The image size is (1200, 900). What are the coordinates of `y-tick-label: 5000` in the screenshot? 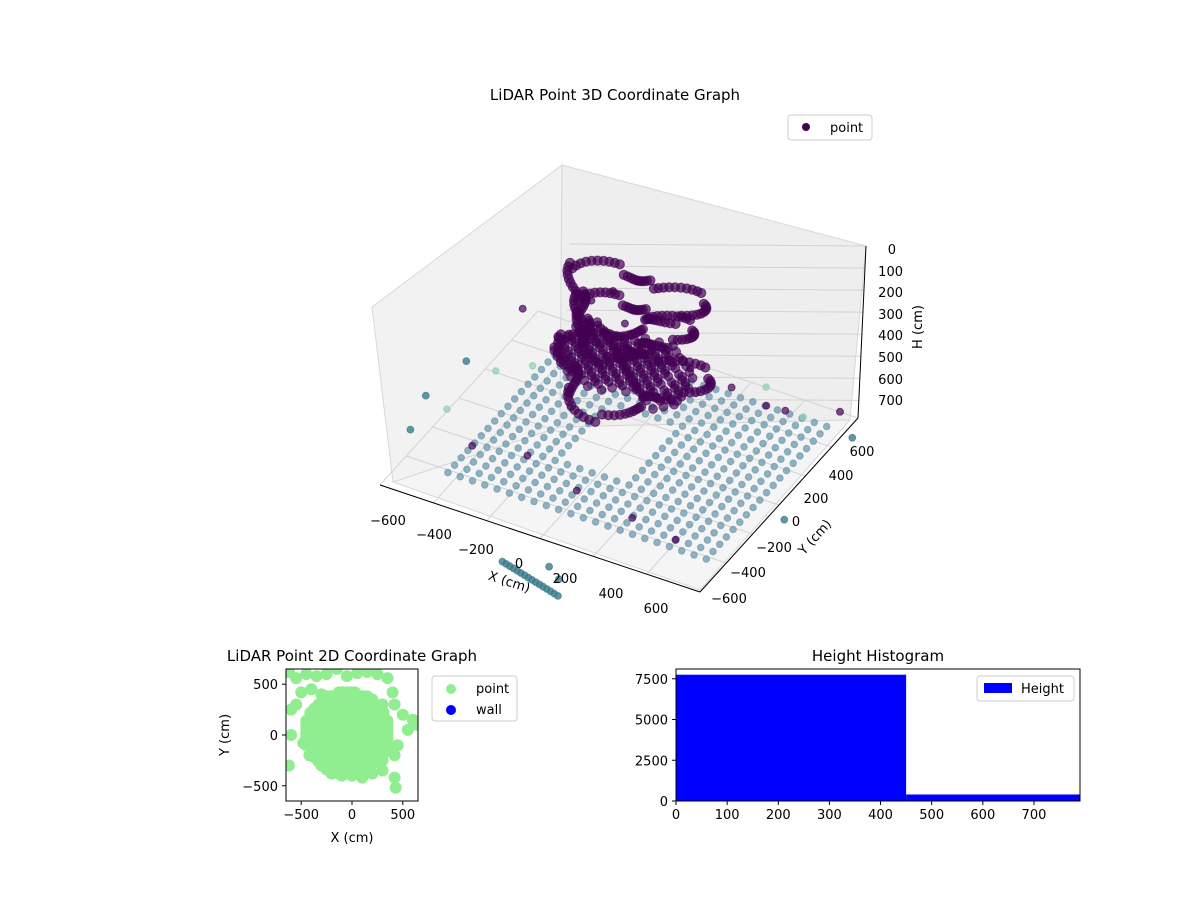 It's located at (651, 721).